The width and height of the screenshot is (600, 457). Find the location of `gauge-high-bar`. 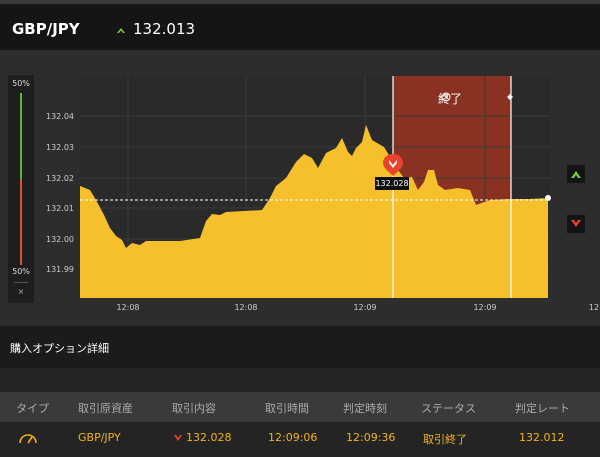

gauge-high-bar is located at coordinates (21, 136).